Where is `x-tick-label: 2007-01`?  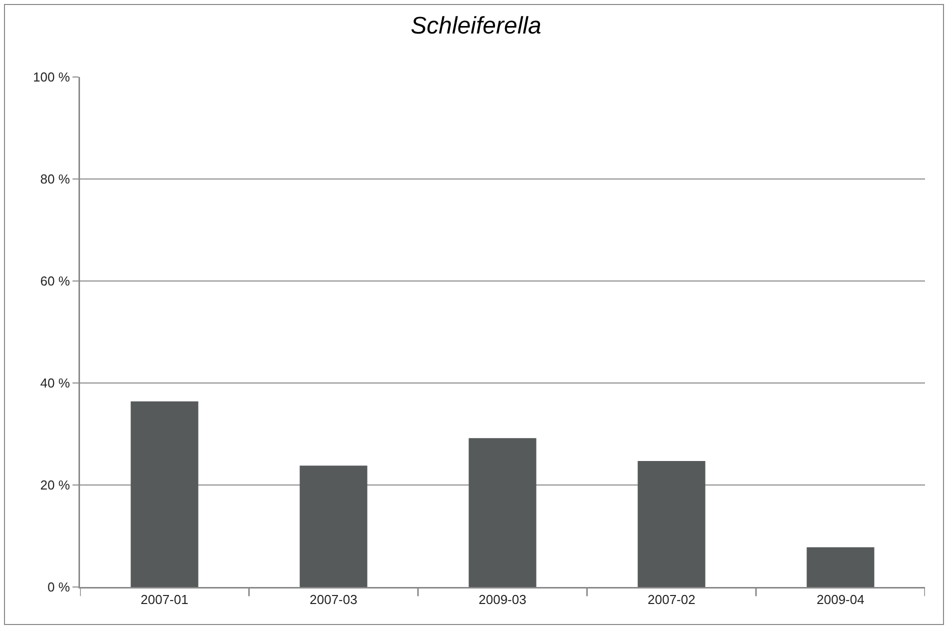
x-tick-label: 2007-01 is located at coordinates (164, 600).